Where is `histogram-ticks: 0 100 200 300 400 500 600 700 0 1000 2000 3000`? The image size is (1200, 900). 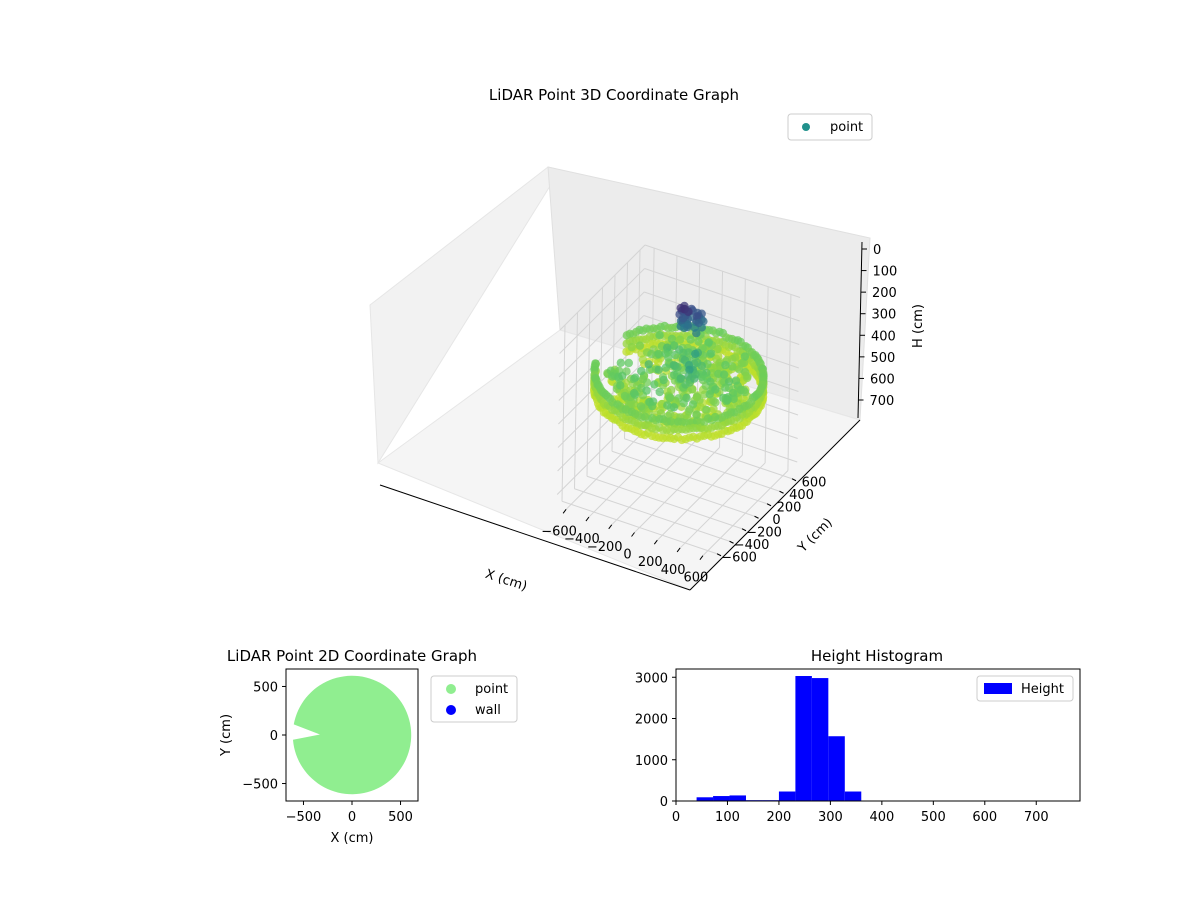 histogram-ticks: 0 100 200 300 400 500 600 700 0 1000 2000 3000 is located at coordinates (842, 748).